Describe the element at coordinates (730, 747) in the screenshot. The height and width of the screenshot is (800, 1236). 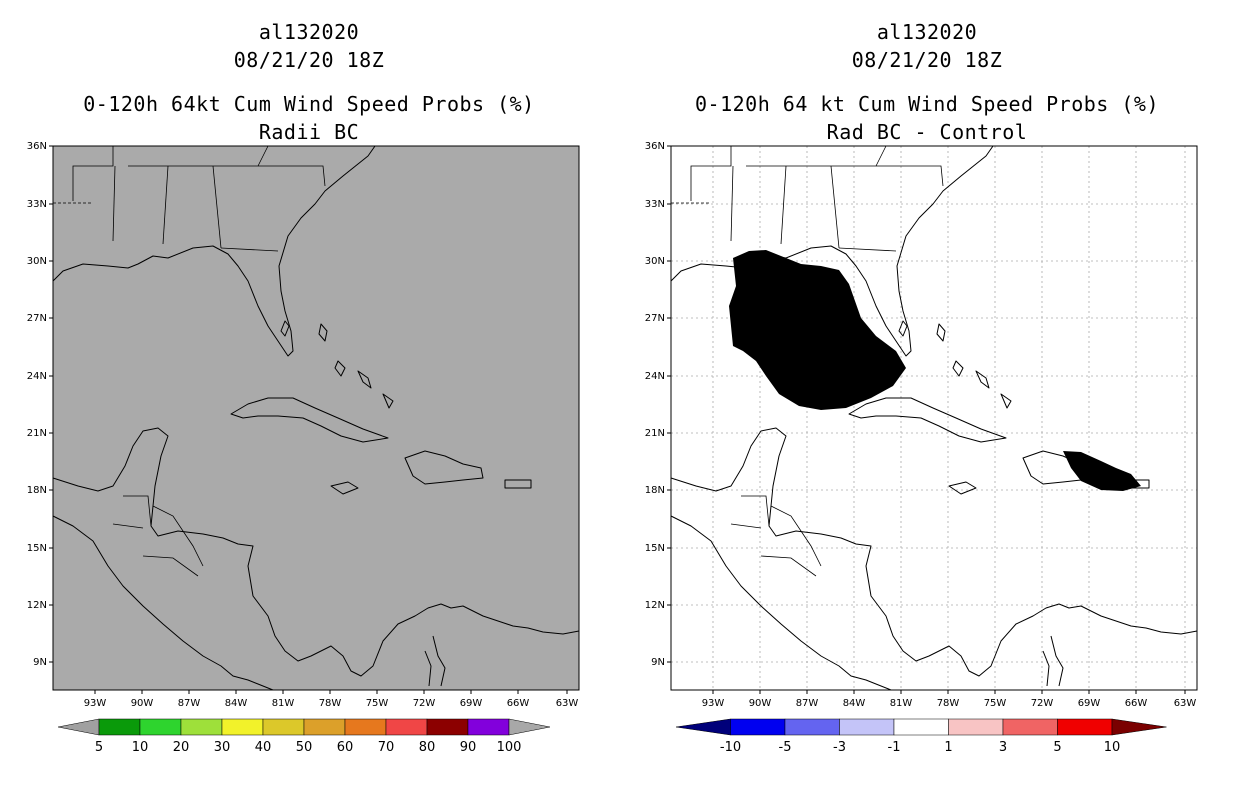
I see `colorbar-label: -10` at that location.